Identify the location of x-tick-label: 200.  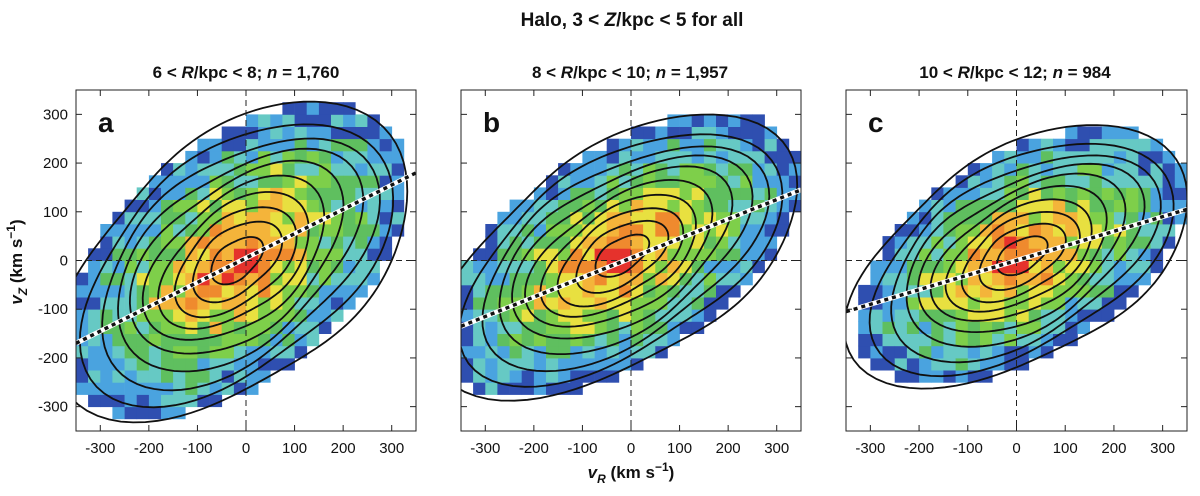
(728, 448).